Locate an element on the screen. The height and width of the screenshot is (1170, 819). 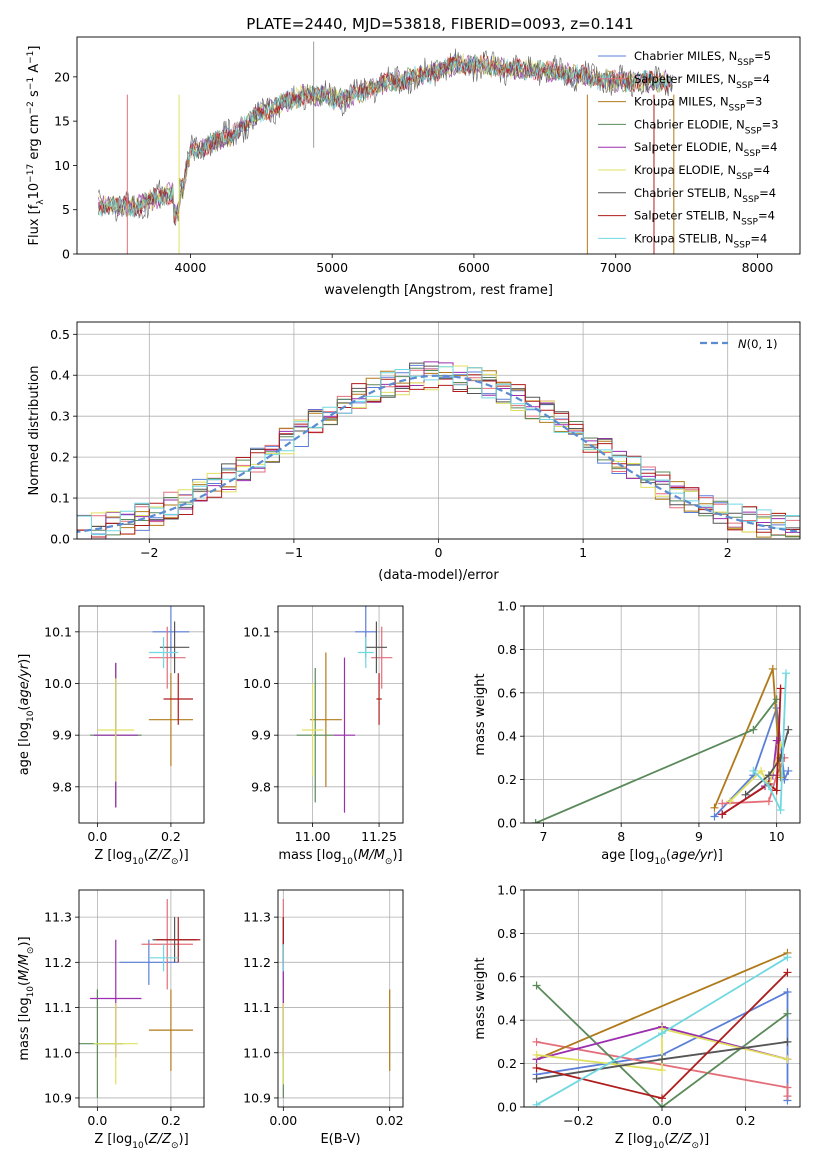
x-tick-label: 5000 is located at coordinates (332, 267).